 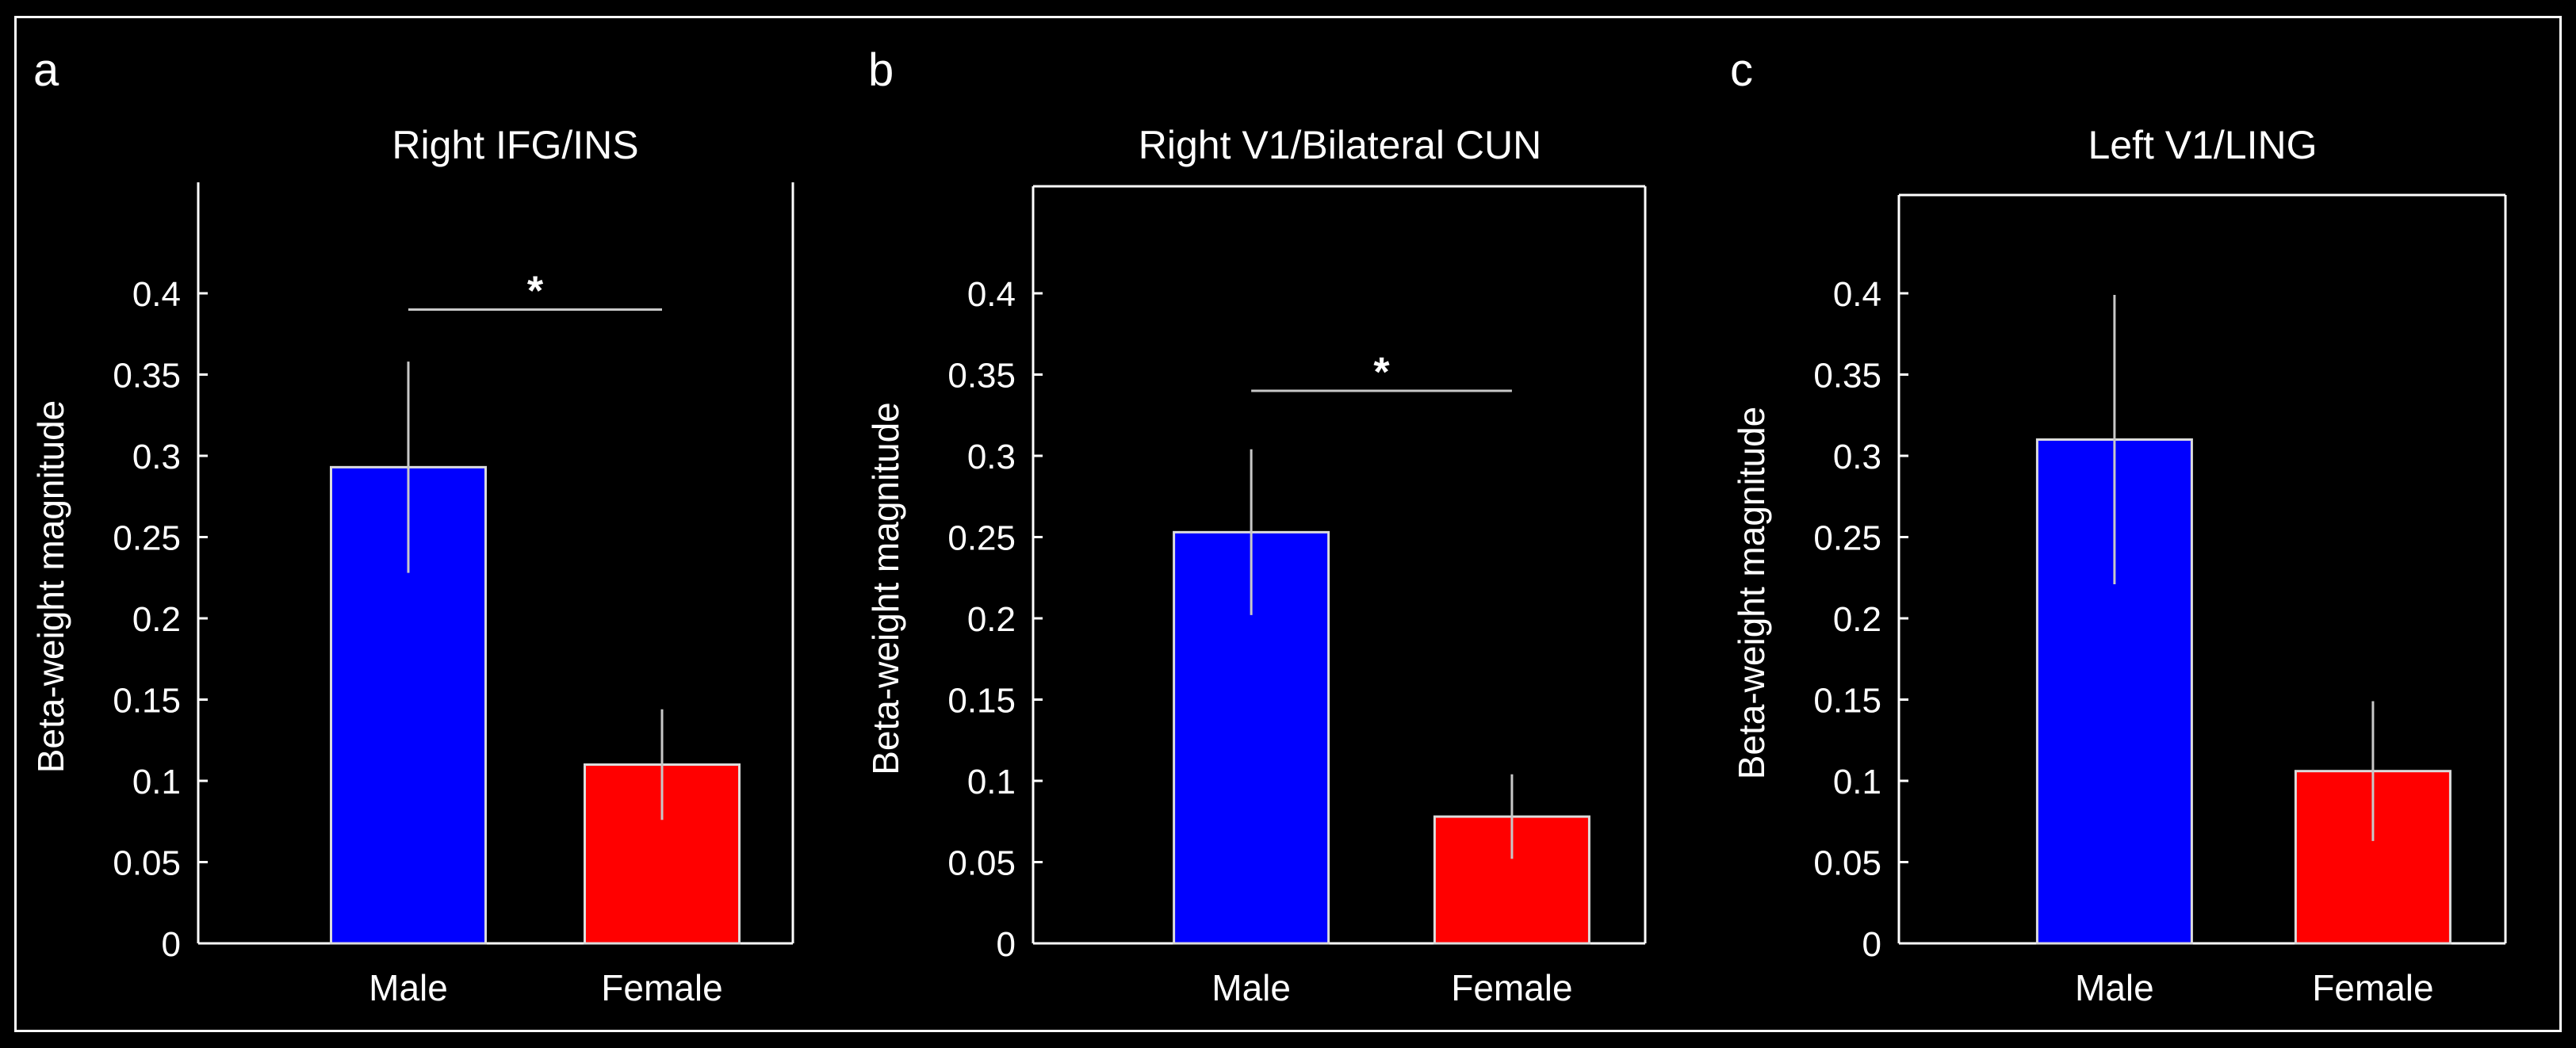 I want to click on y-tick-label-a-7: 0.35, so click(x=147, y=377).